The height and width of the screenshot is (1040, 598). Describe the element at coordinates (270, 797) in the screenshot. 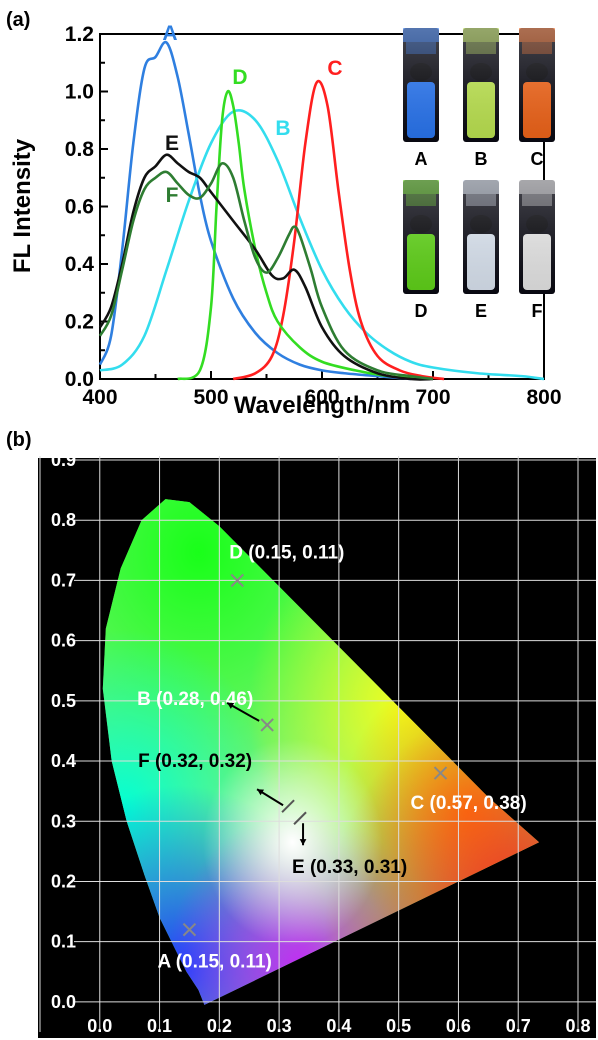

I see `arrow-f` at that location.